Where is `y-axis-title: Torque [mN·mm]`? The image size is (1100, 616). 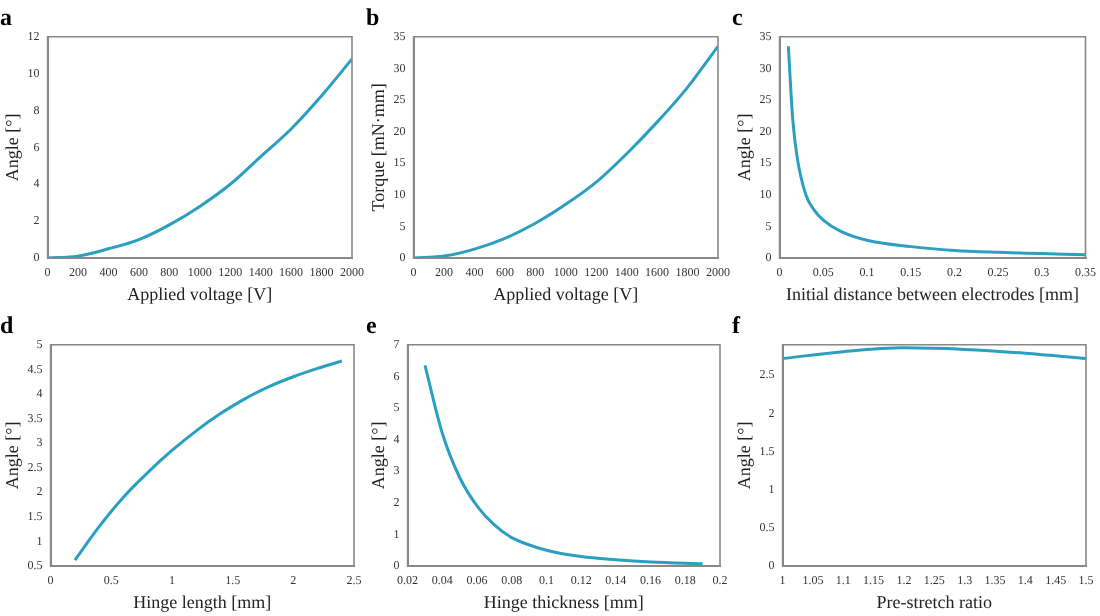 y-axis-title: Torque [mN·mm] is located at coordinates (377, 147).